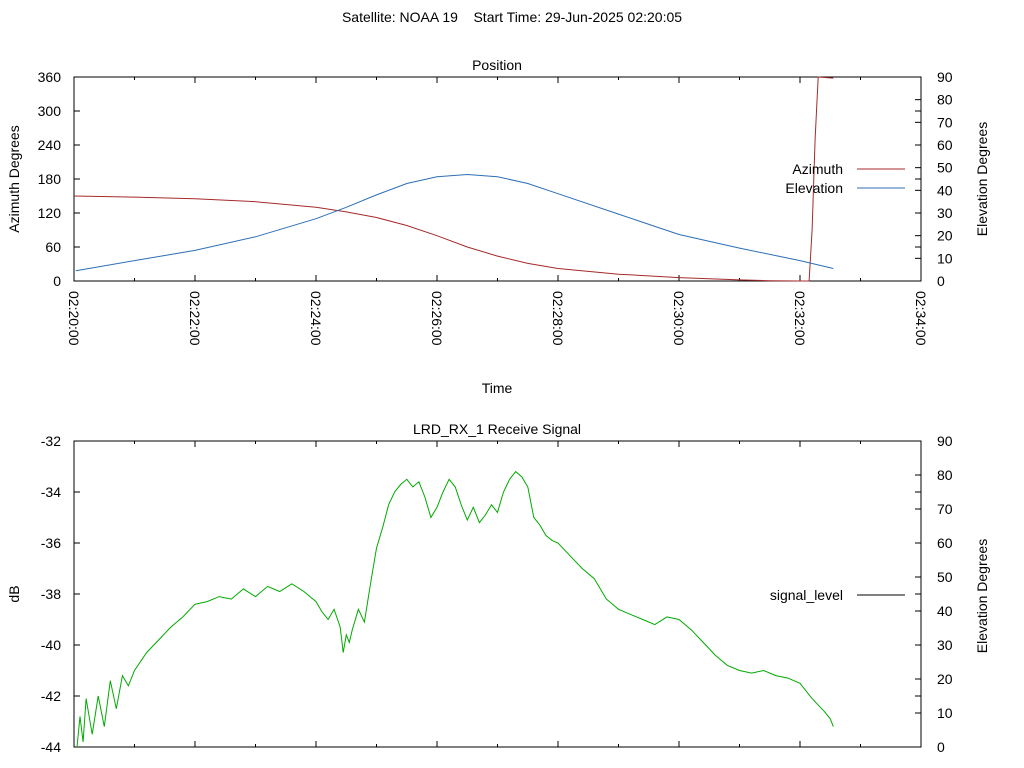 Image resolution: width=1024 pixels, height=768 pixels. What do you see at coordinates (51, 492) in the screenshot?
I see `y-tick-label: -34` at bounding box center [51, 492].